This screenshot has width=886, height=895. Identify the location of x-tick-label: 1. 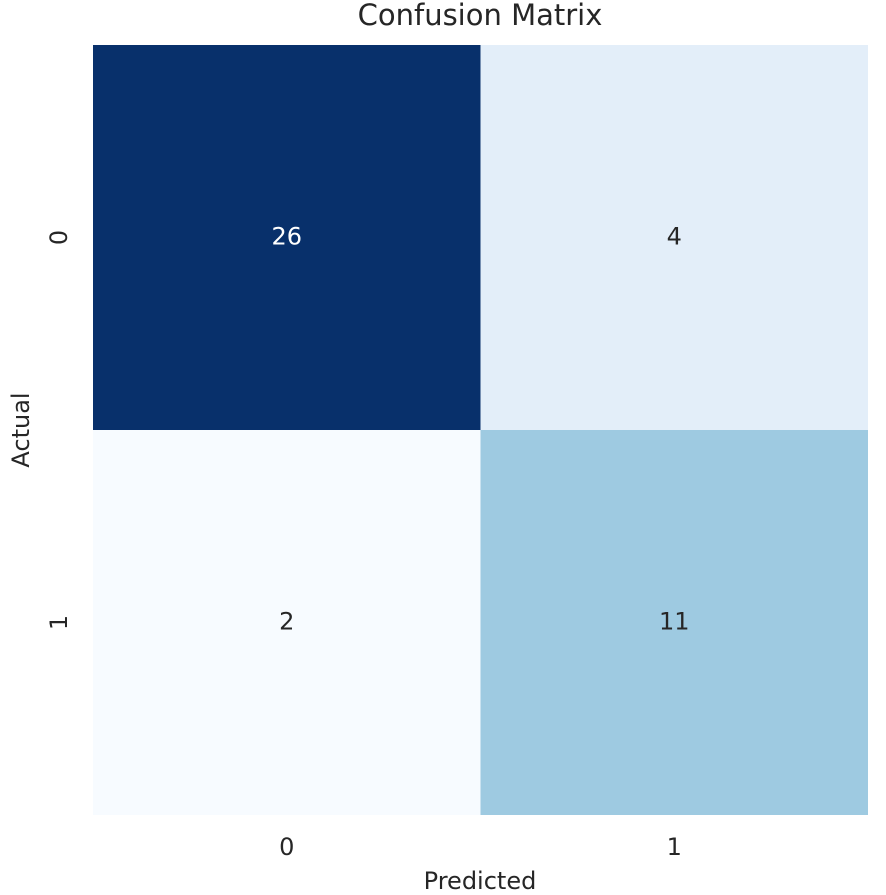
(674, 847).